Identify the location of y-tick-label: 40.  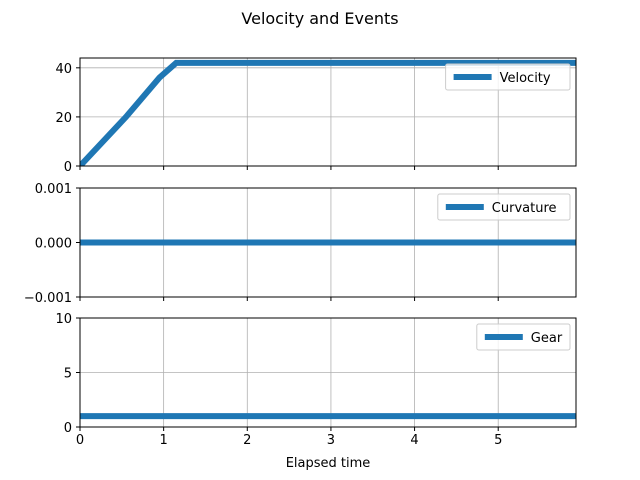
(63, 69).